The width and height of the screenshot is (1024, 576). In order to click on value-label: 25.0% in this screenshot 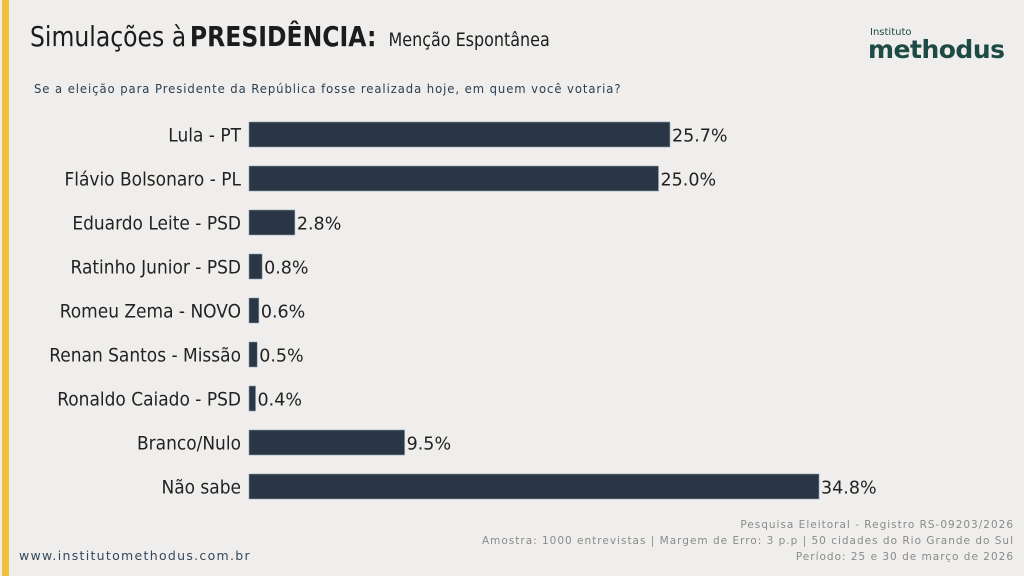, I will do `click(689, 181)`.